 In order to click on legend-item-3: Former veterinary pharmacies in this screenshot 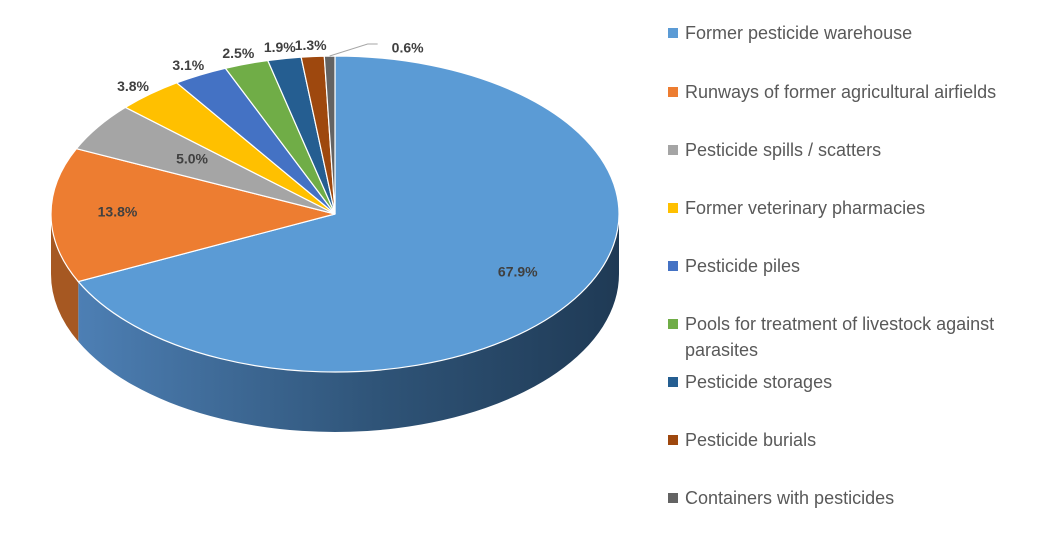, I will do `click(853, 208)`.